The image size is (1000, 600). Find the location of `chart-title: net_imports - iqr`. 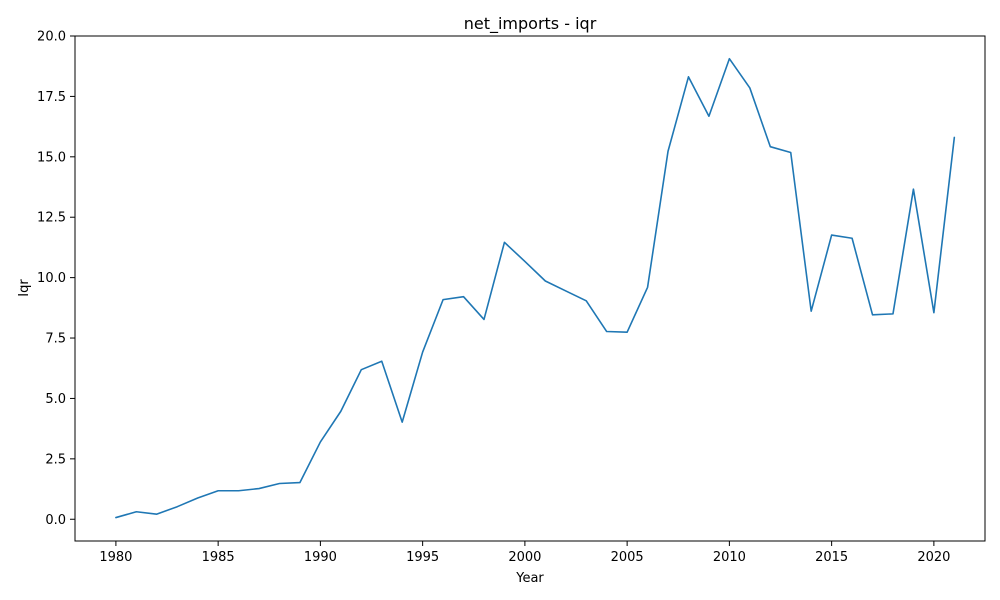

chart-title: net_imports - iqr is located at coordinates (530, 24).